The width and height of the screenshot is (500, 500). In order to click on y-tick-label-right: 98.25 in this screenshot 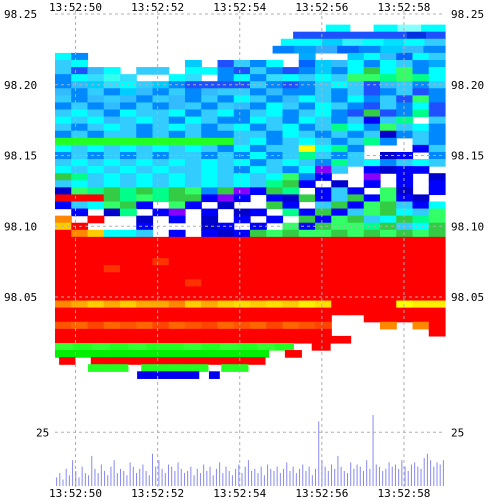, I will do `click(467, 14)`.